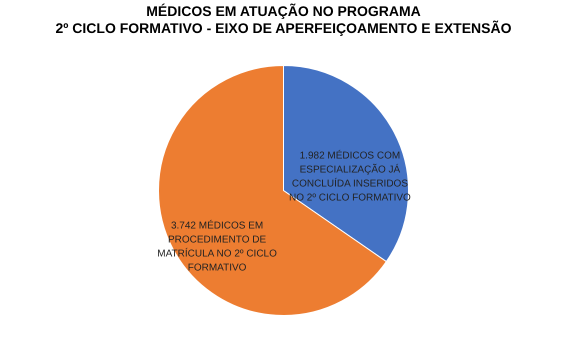 The height and width of the screenshot is (346, 567). What do you see at coordinates (283, 11) in the screenshot?
I see `chart-title: MÉDICOS EM ATUAÇÃO NO PROGRAMA` at bounding box center [283, 11].